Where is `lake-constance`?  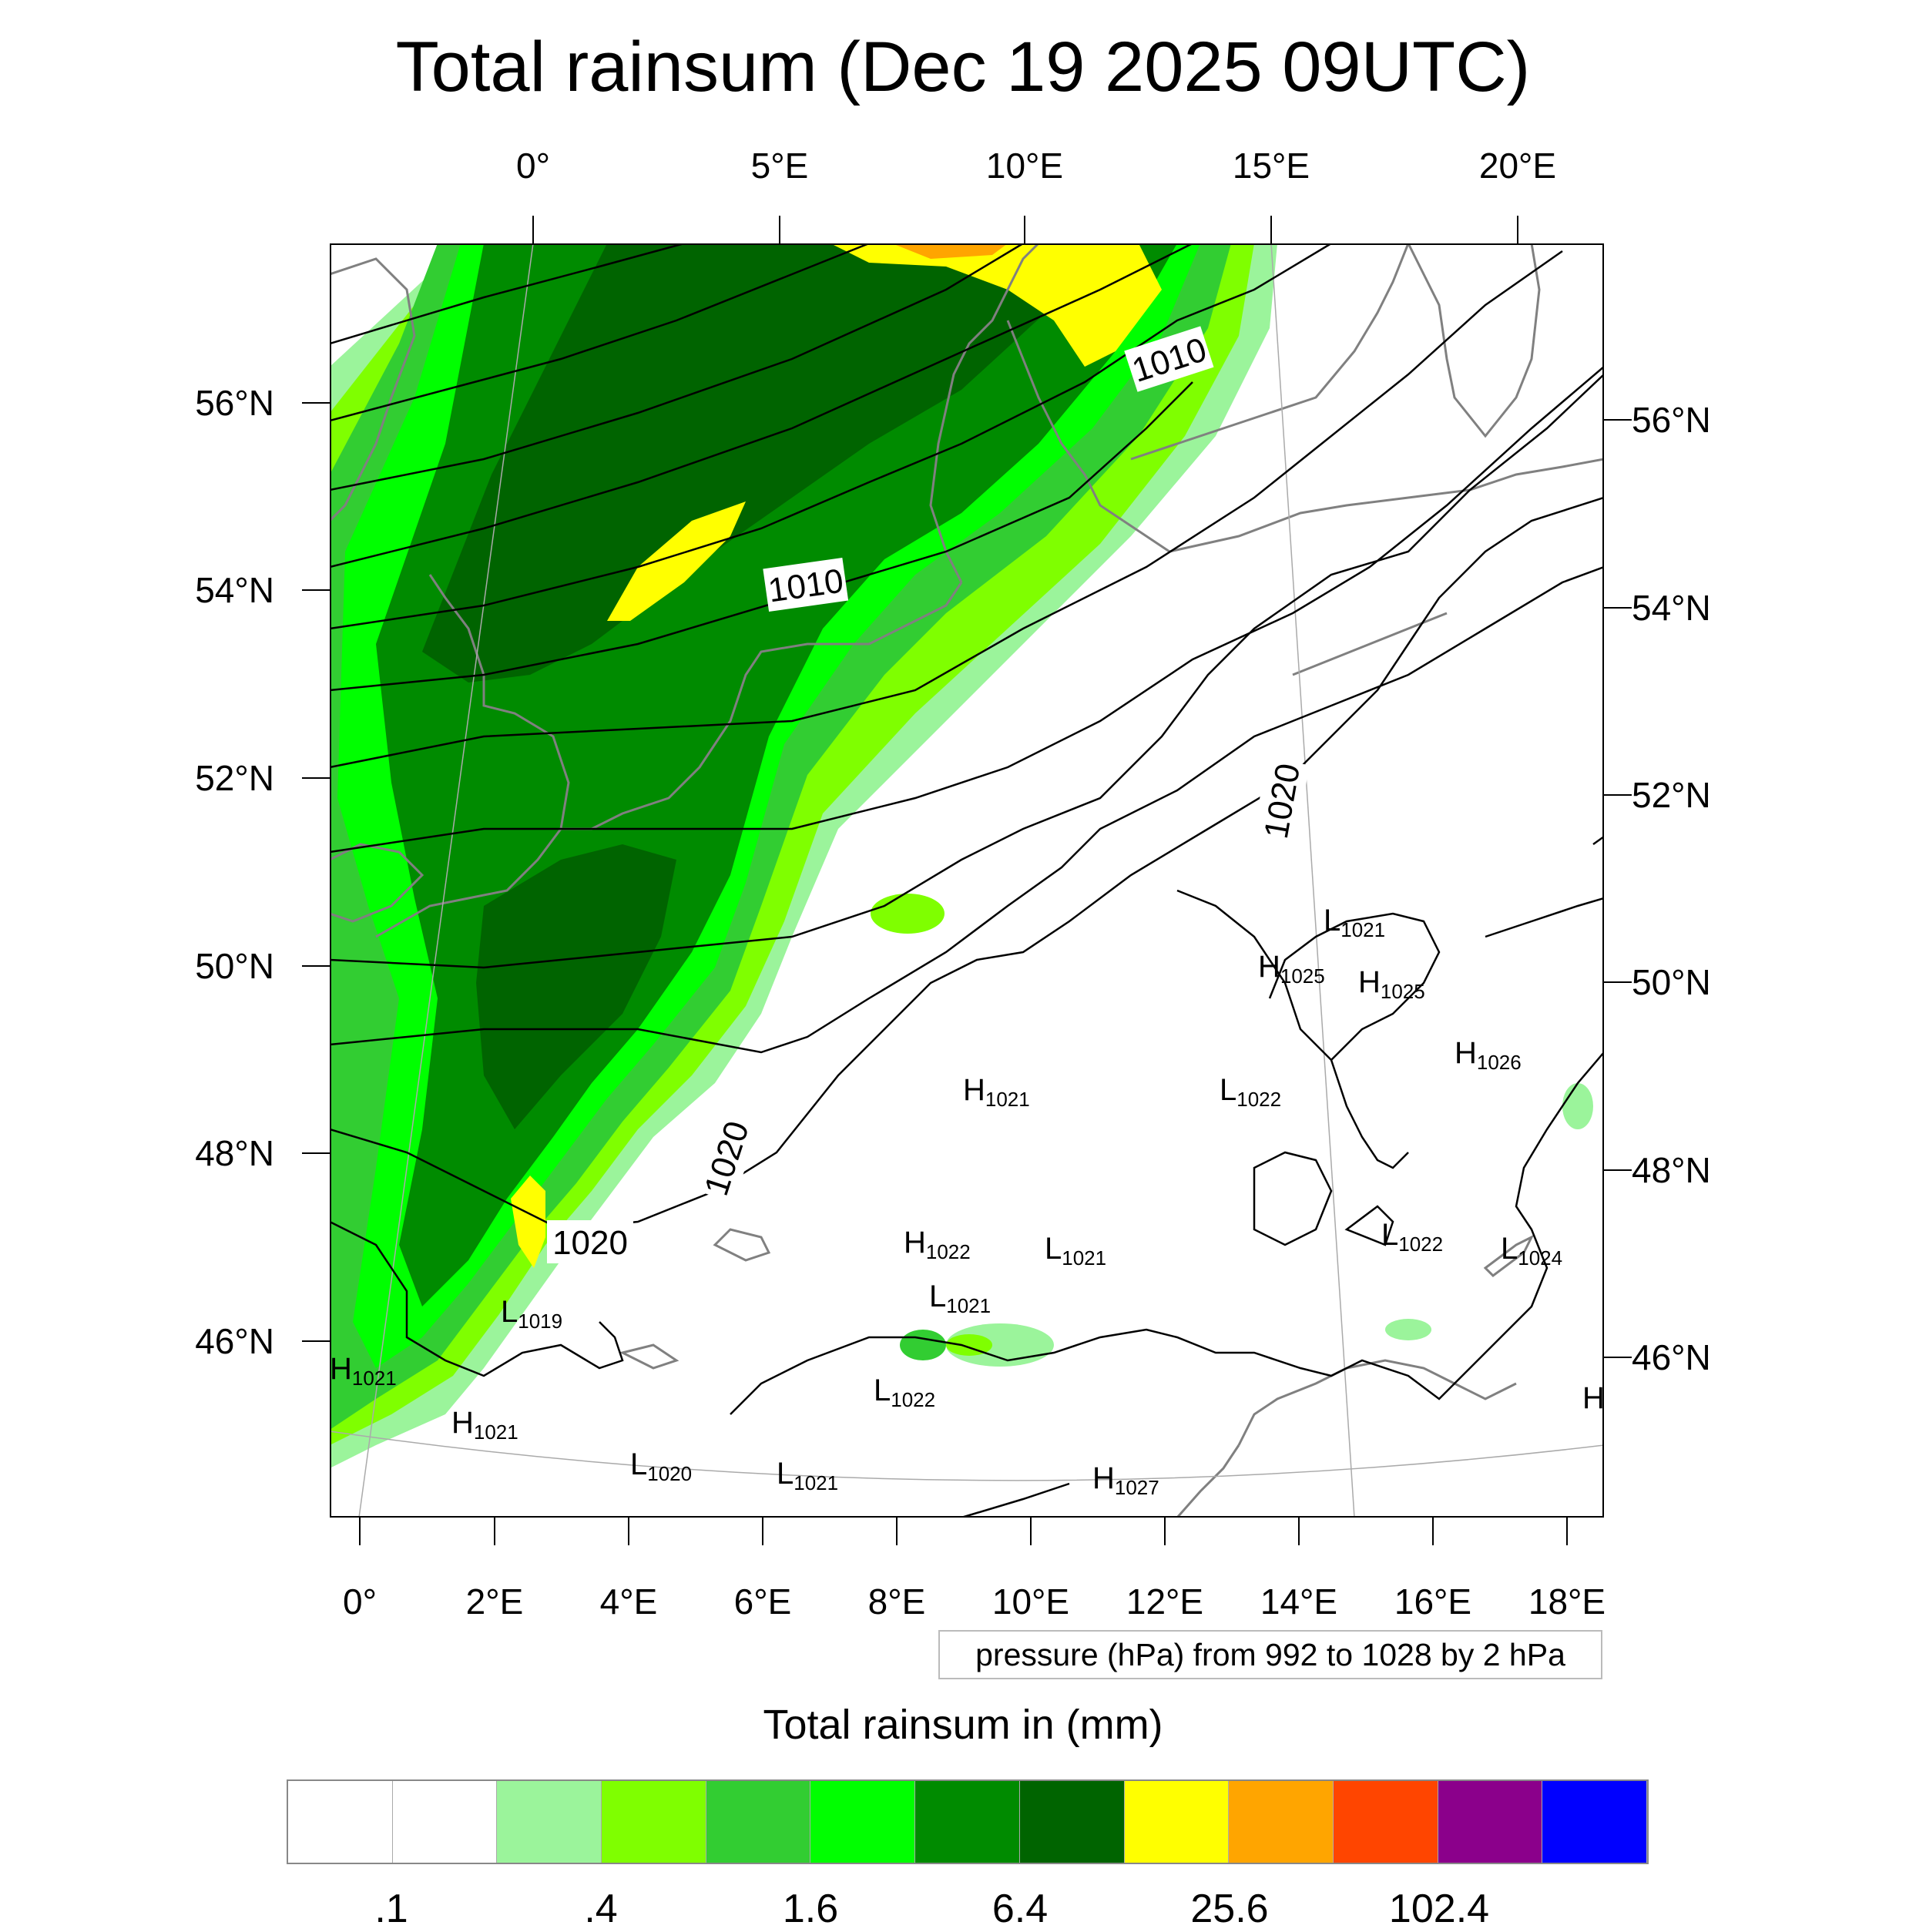 lake-constance is located at coordinates (742, 1245).